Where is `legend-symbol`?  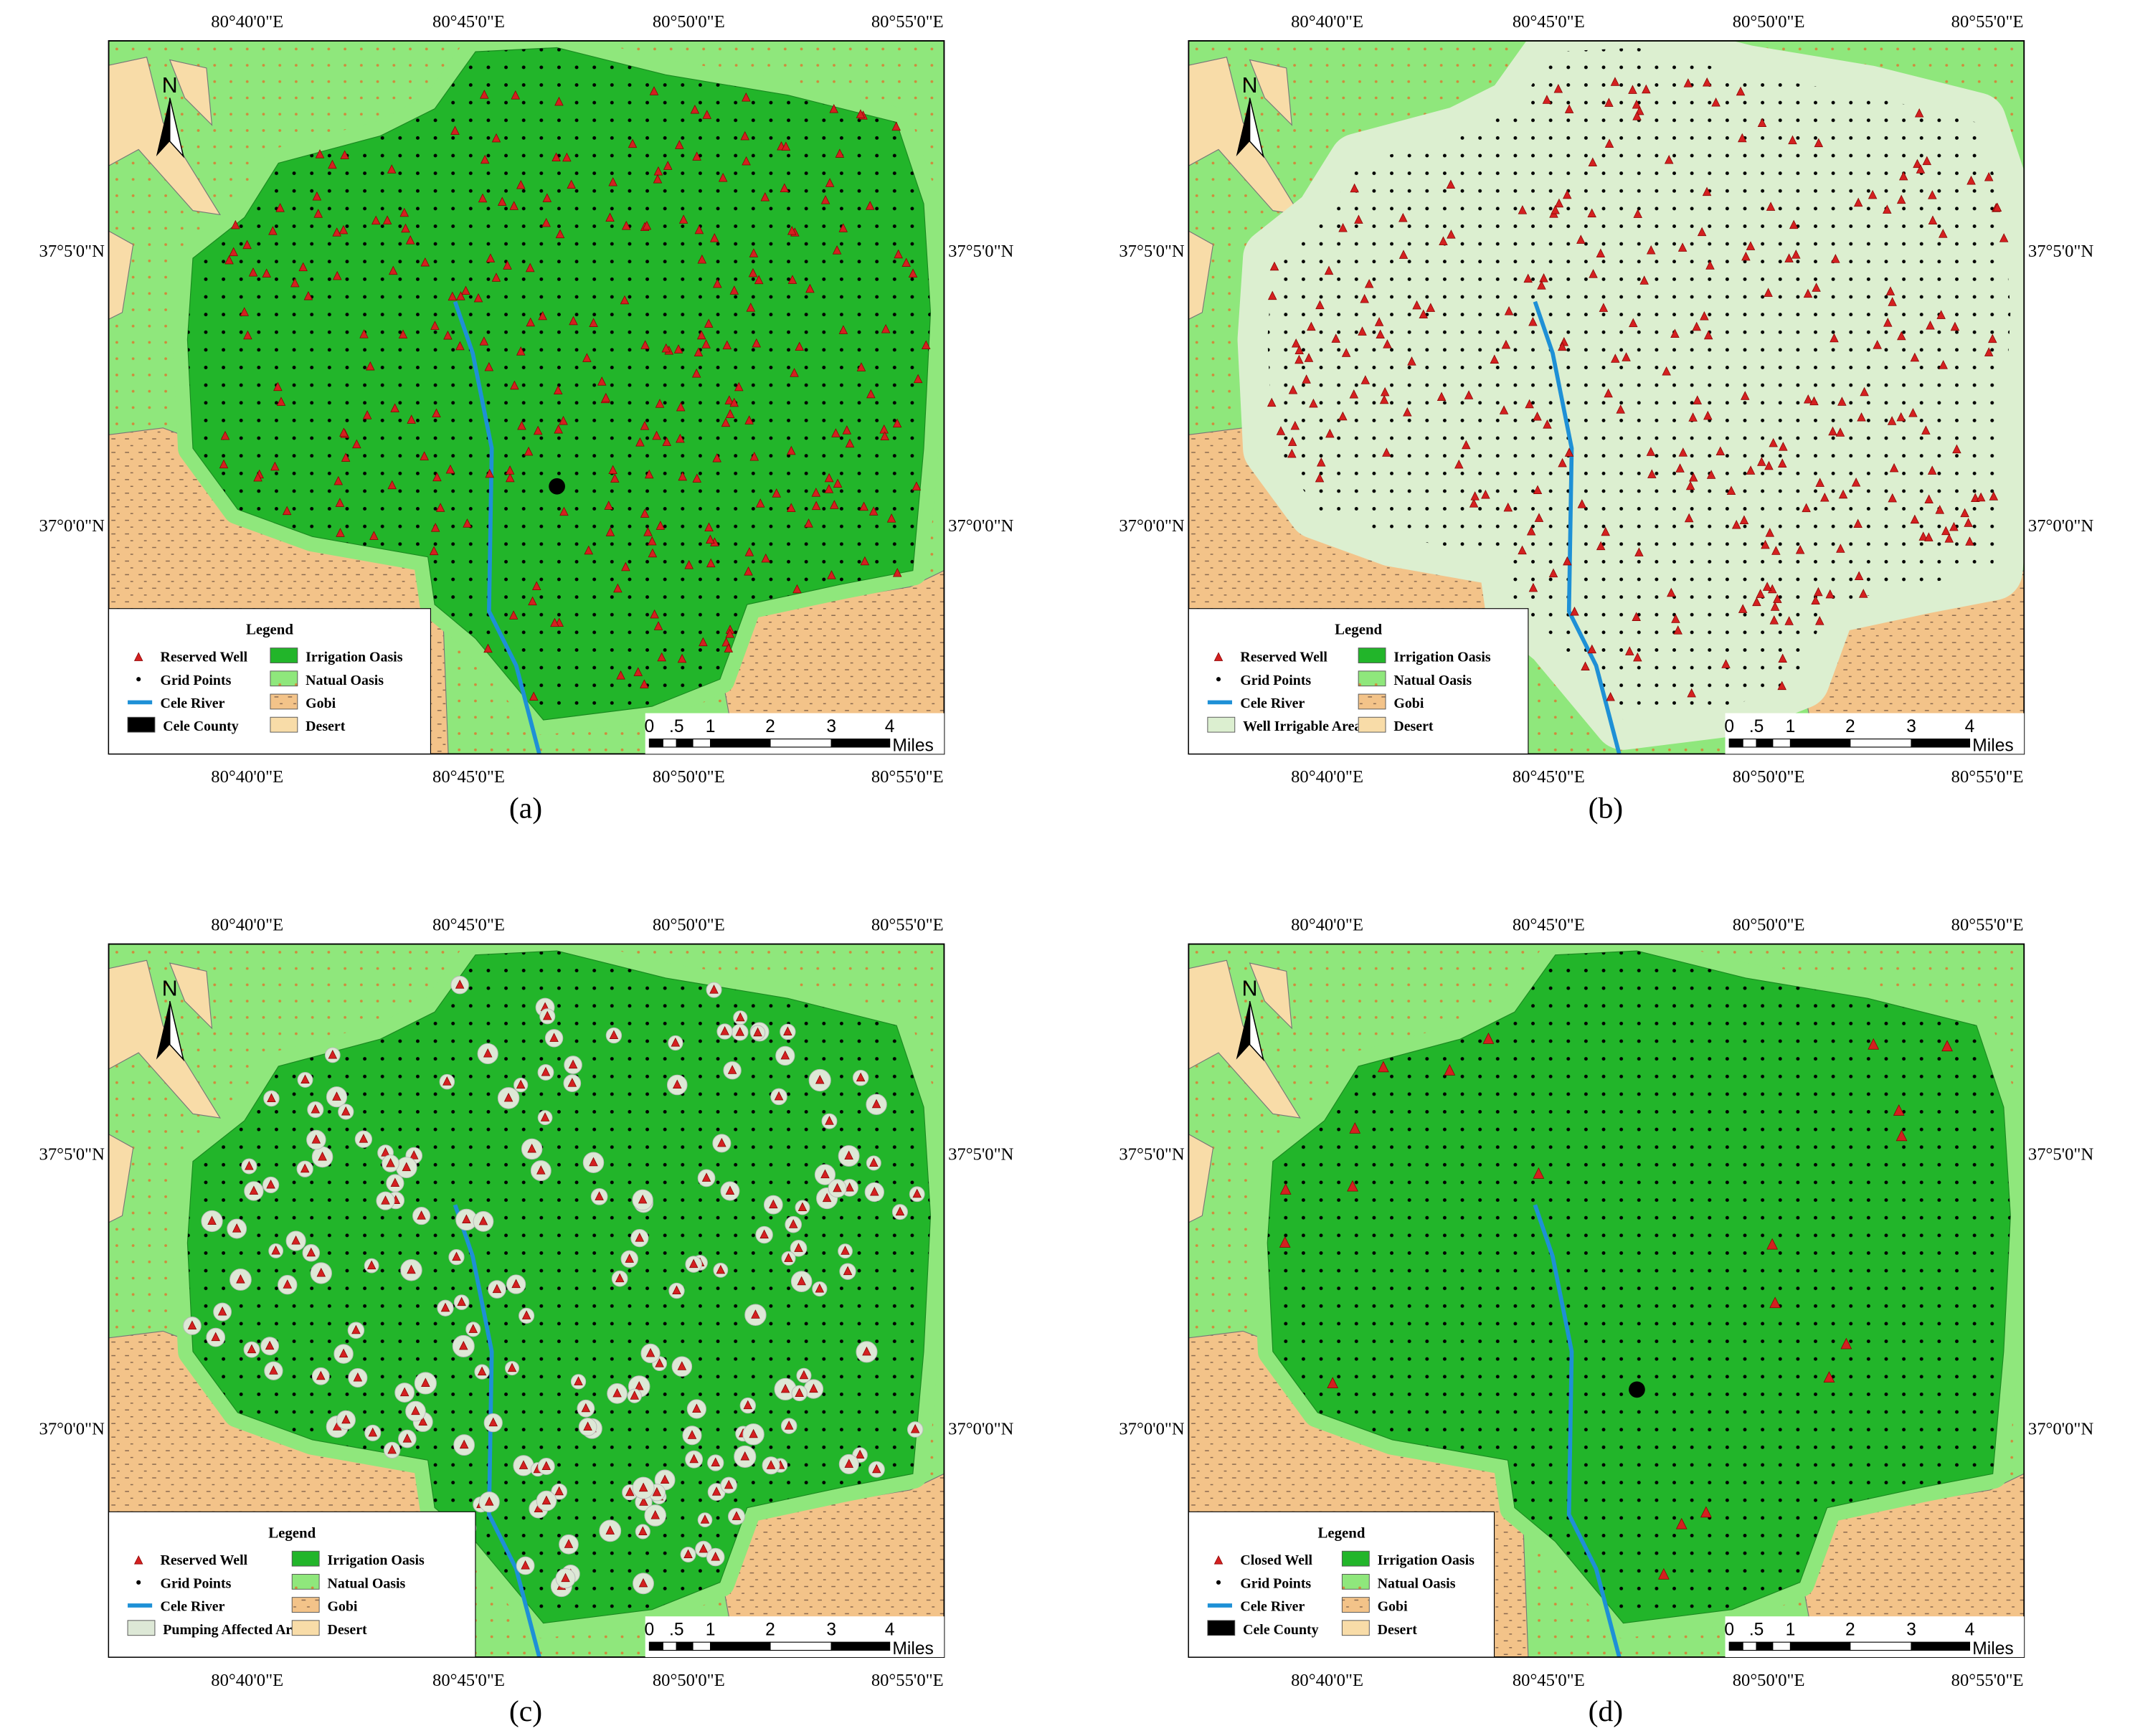 legend-symbol is located at coordinates (138, 656).